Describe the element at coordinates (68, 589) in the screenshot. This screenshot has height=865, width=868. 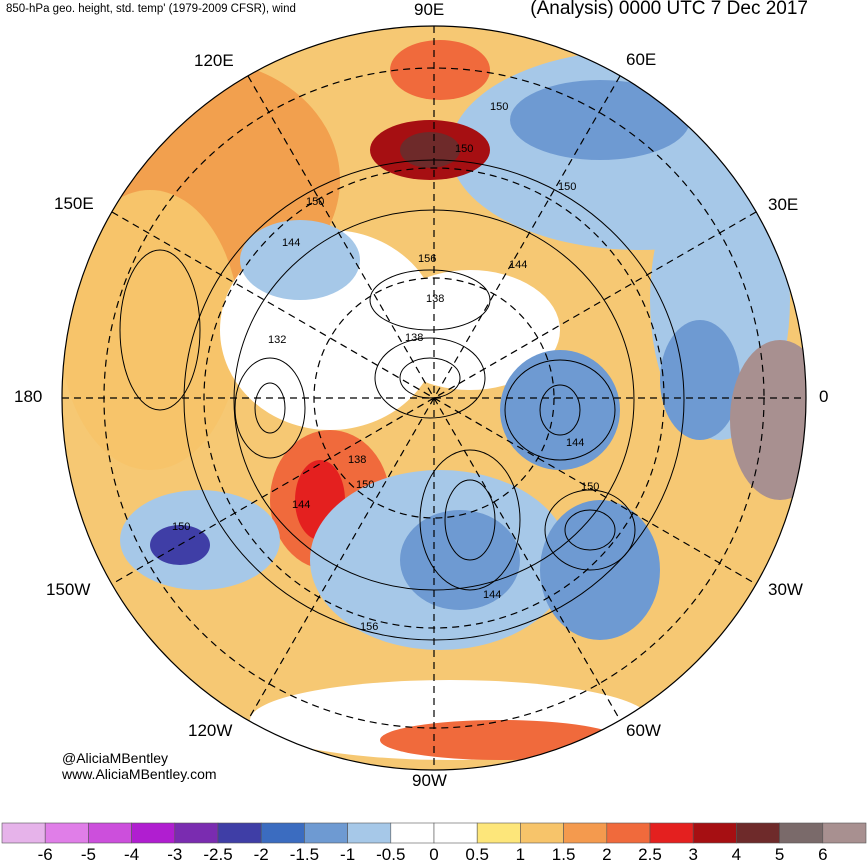
I see `longitude-label-150w: 150W` at that location.